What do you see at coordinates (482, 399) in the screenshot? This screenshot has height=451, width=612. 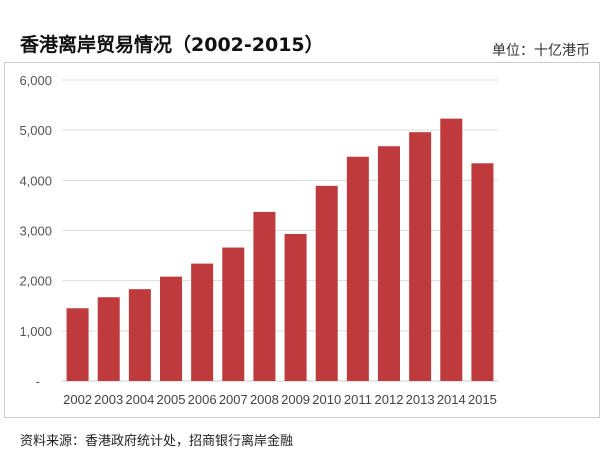 I see `x-tick-label: 2015` at bounding box center [482, 399].